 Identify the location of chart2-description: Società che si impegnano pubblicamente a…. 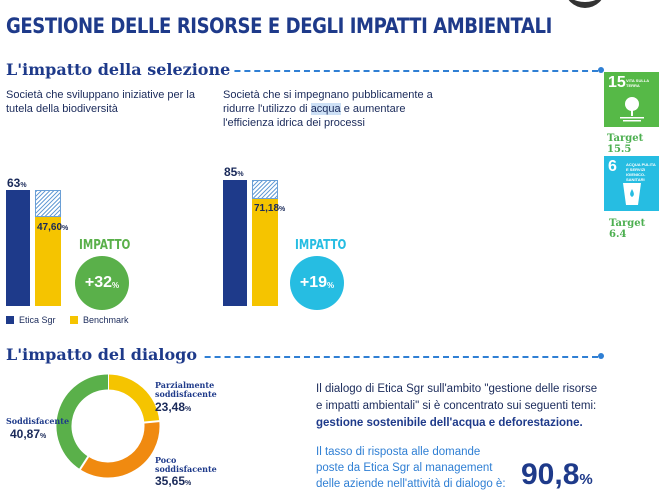
(328, 109).